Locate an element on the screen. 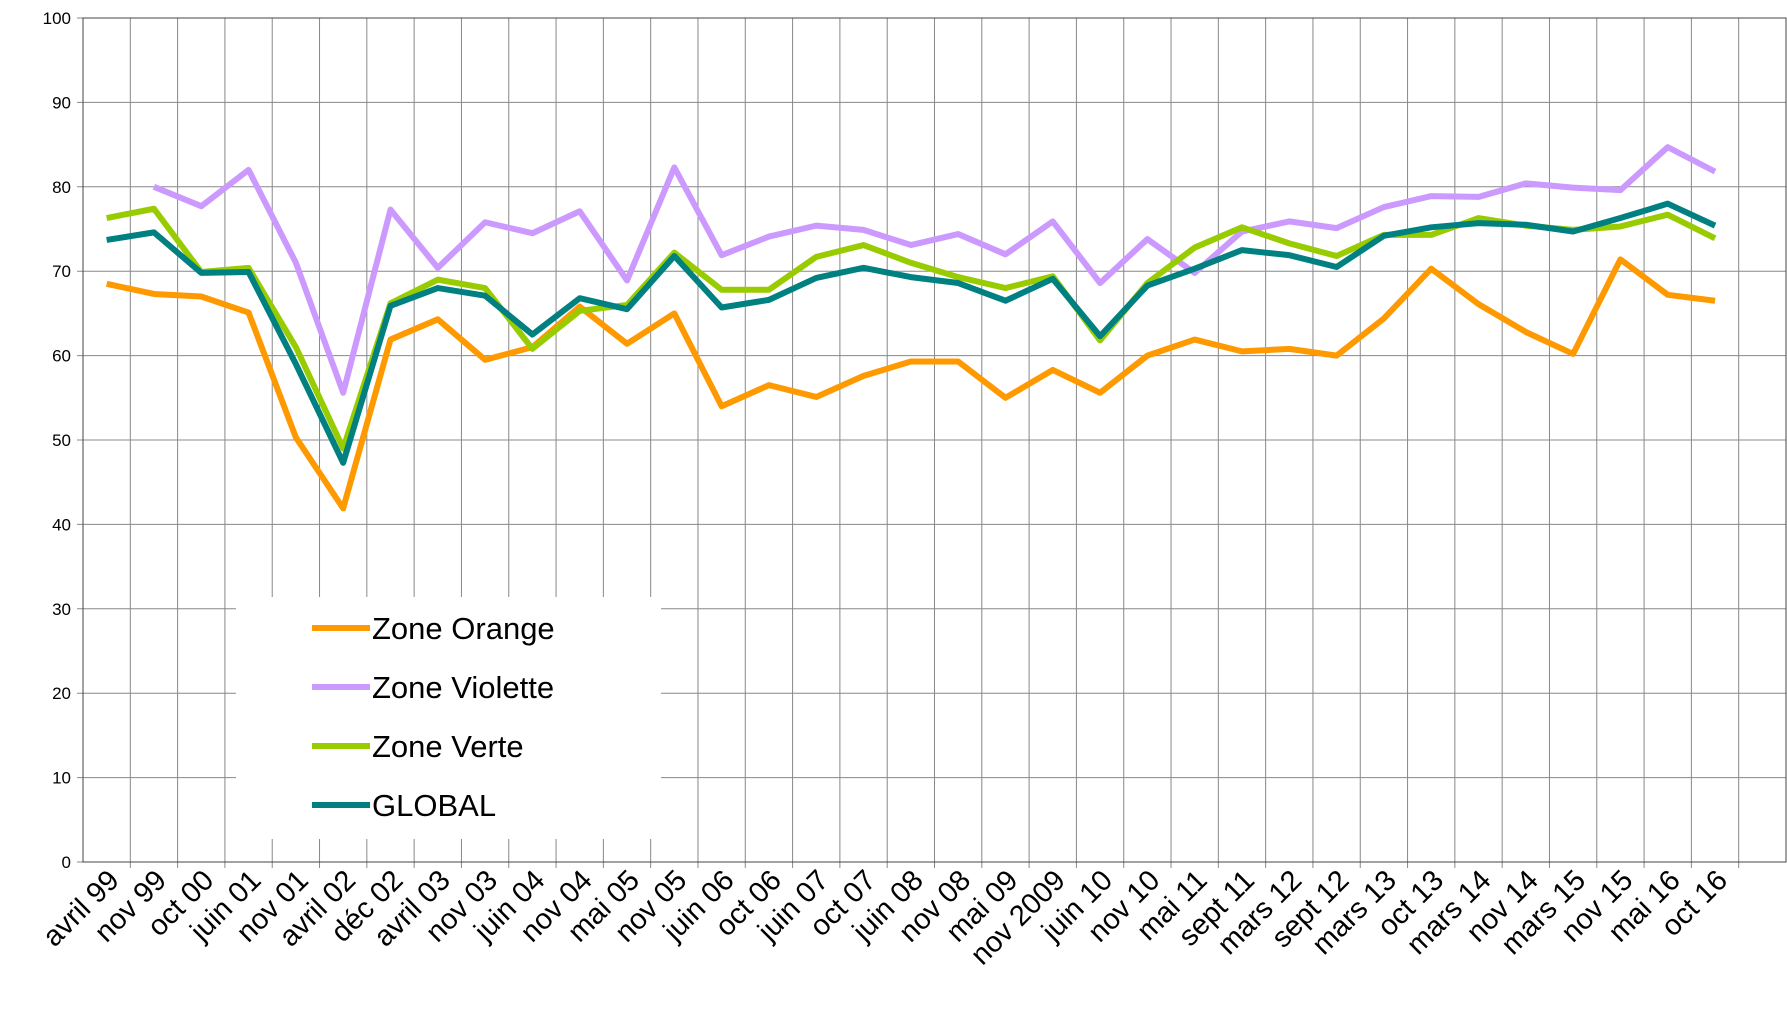 The height and width of the screenshot is (1015, 1787). y-tick-label: 20 is located at coordinates (61, 693).